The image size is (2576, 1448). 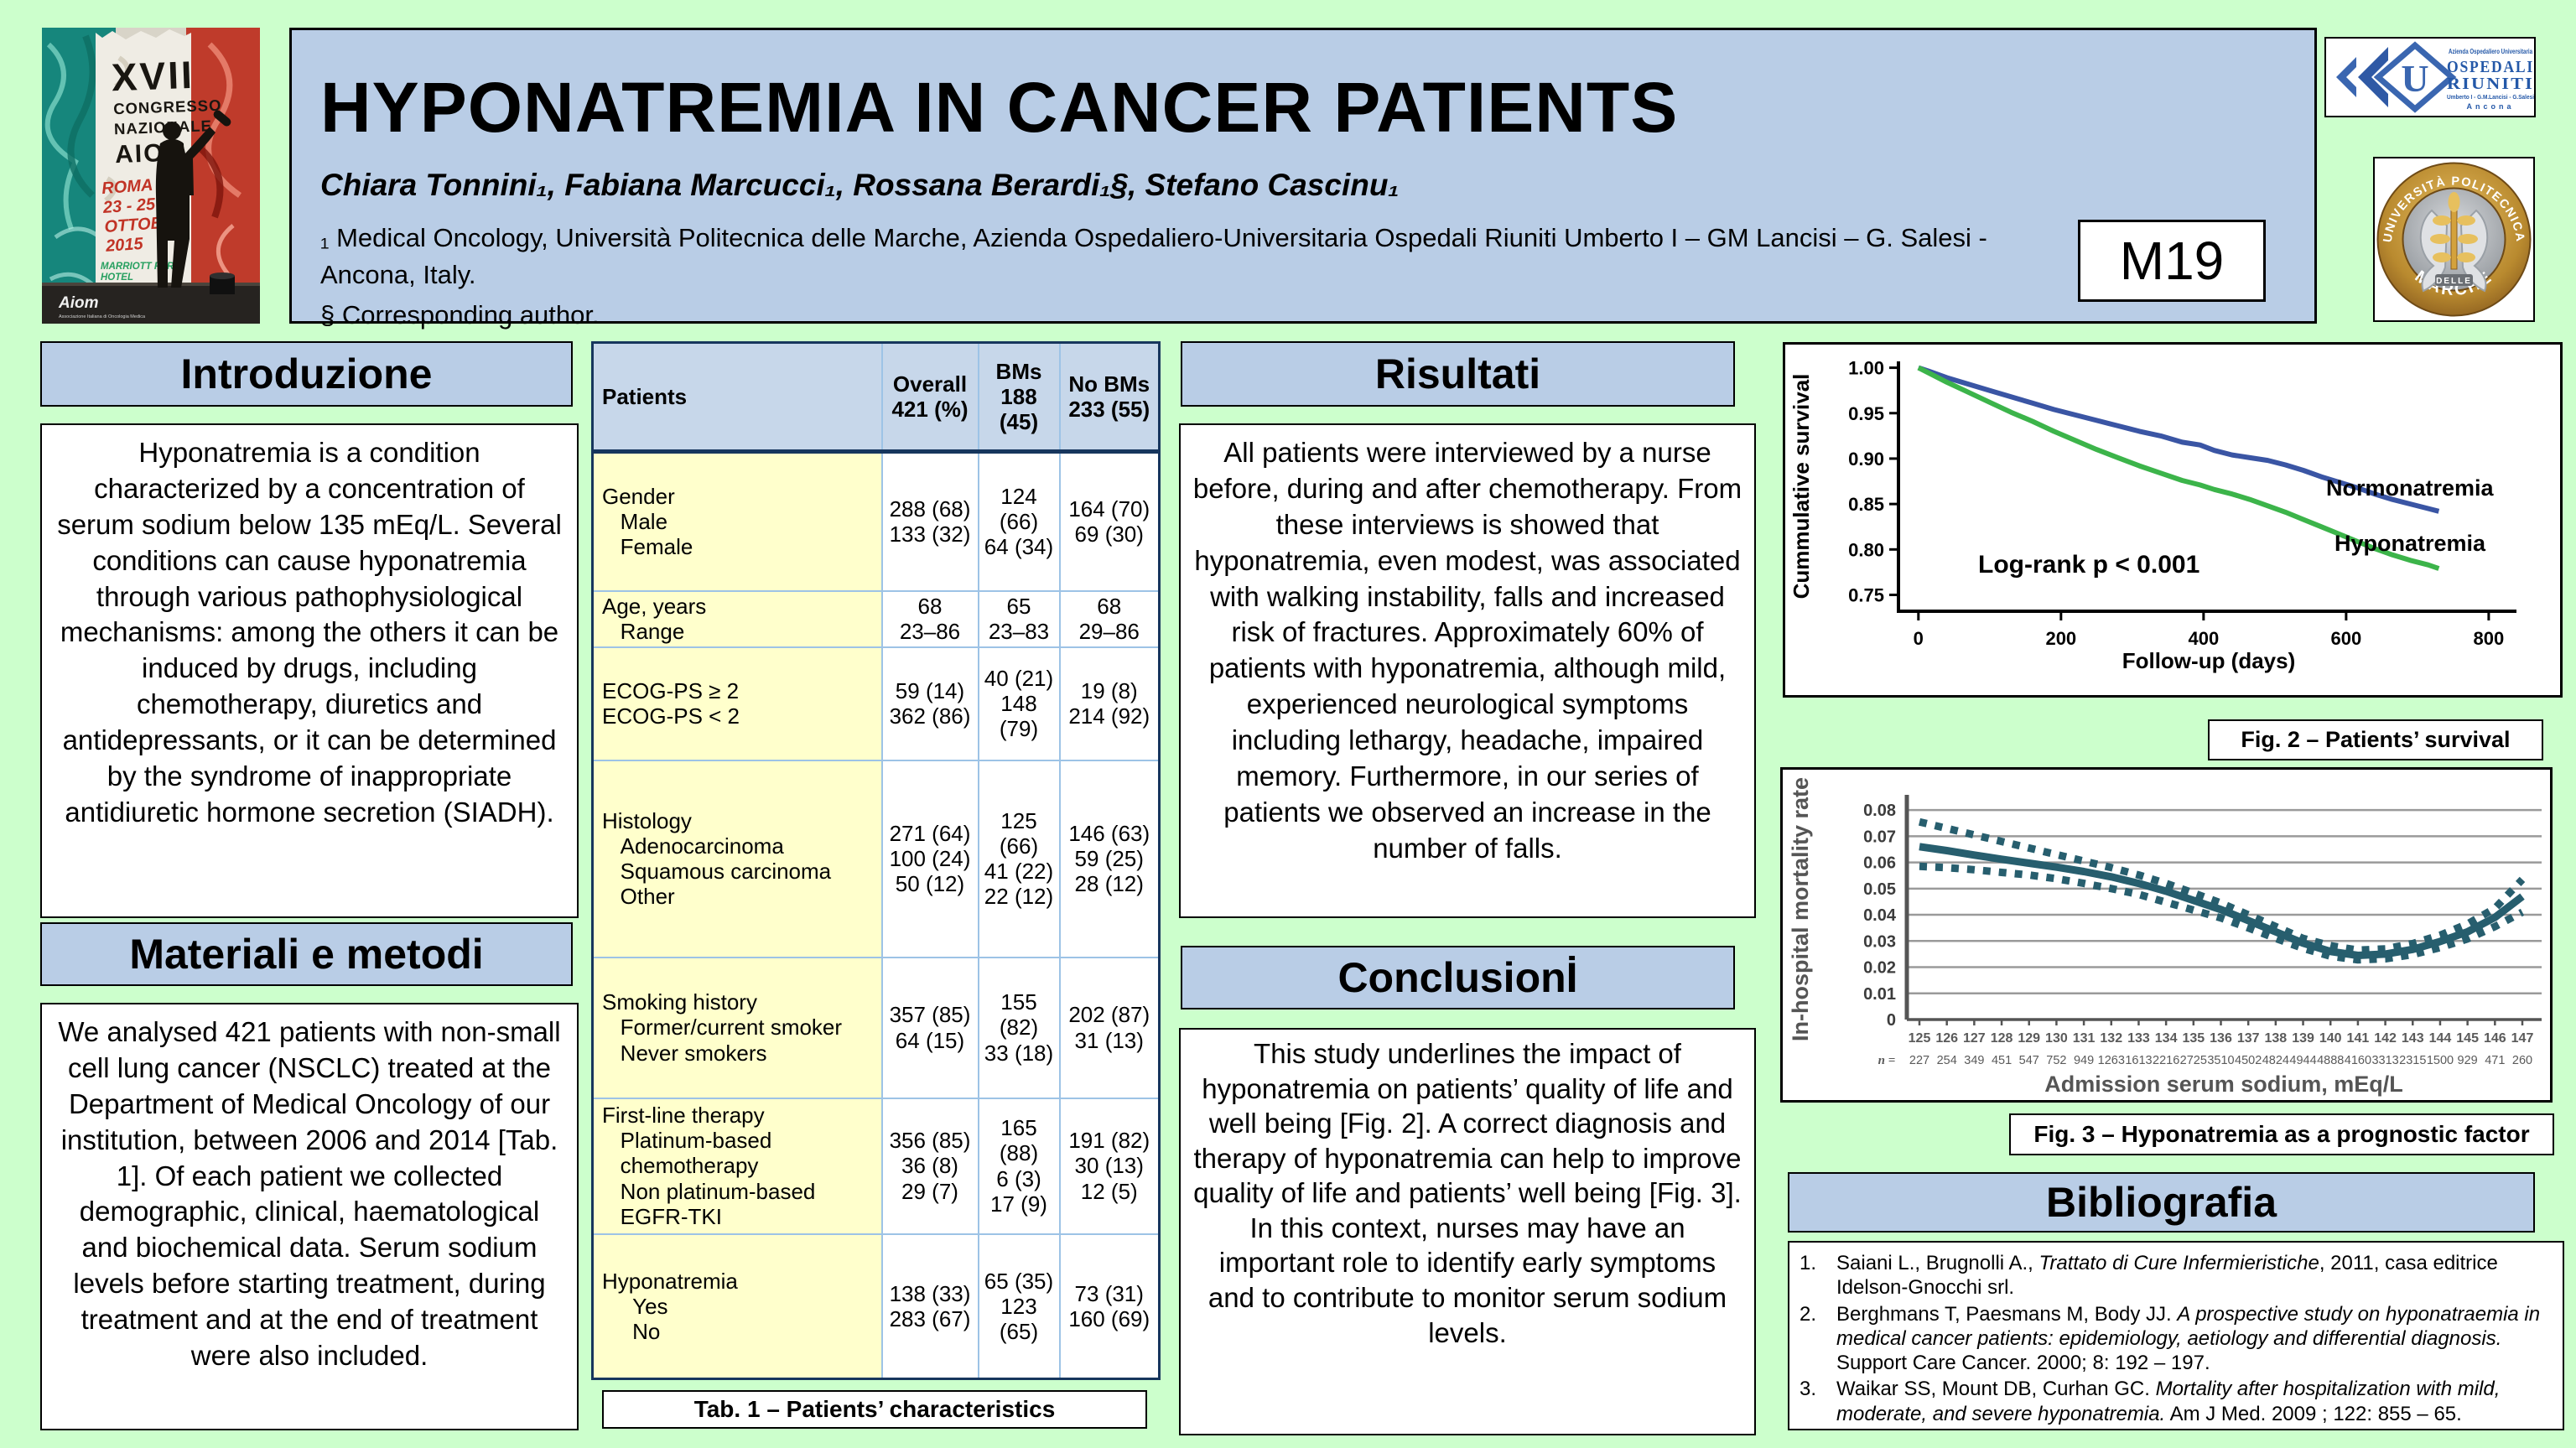 What do you see at coordinates (163, 127) in the screenshot?
I see `congress-line-nazionale: NAZIONALE` at bounding box center [163, 127].